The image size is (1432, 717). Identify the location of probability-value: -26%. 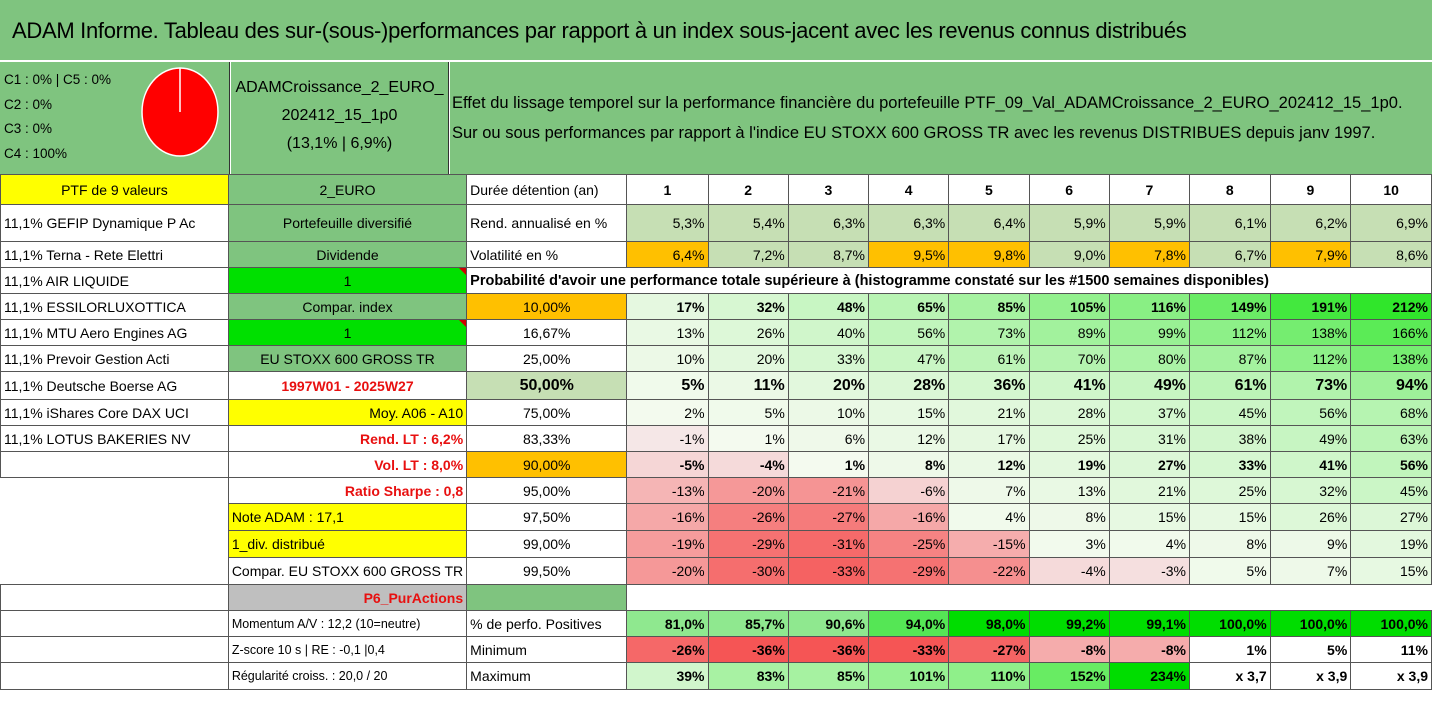
(748, 517).